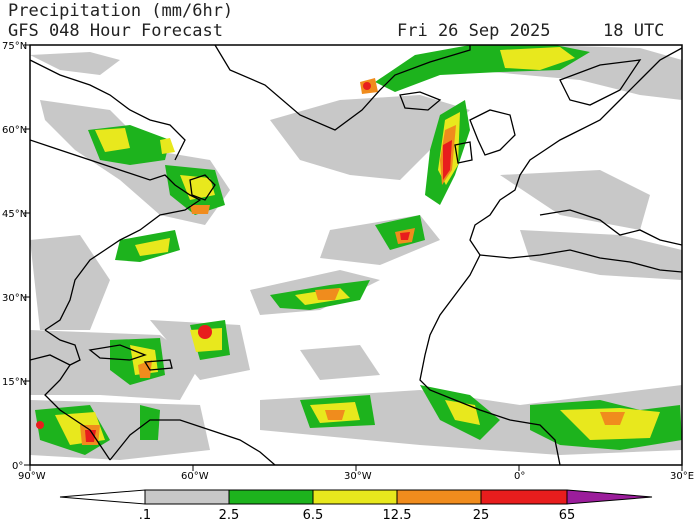 This screenshot has height=525, width=700. I want to click on lon-label-0: 0°, so click(519, 476).